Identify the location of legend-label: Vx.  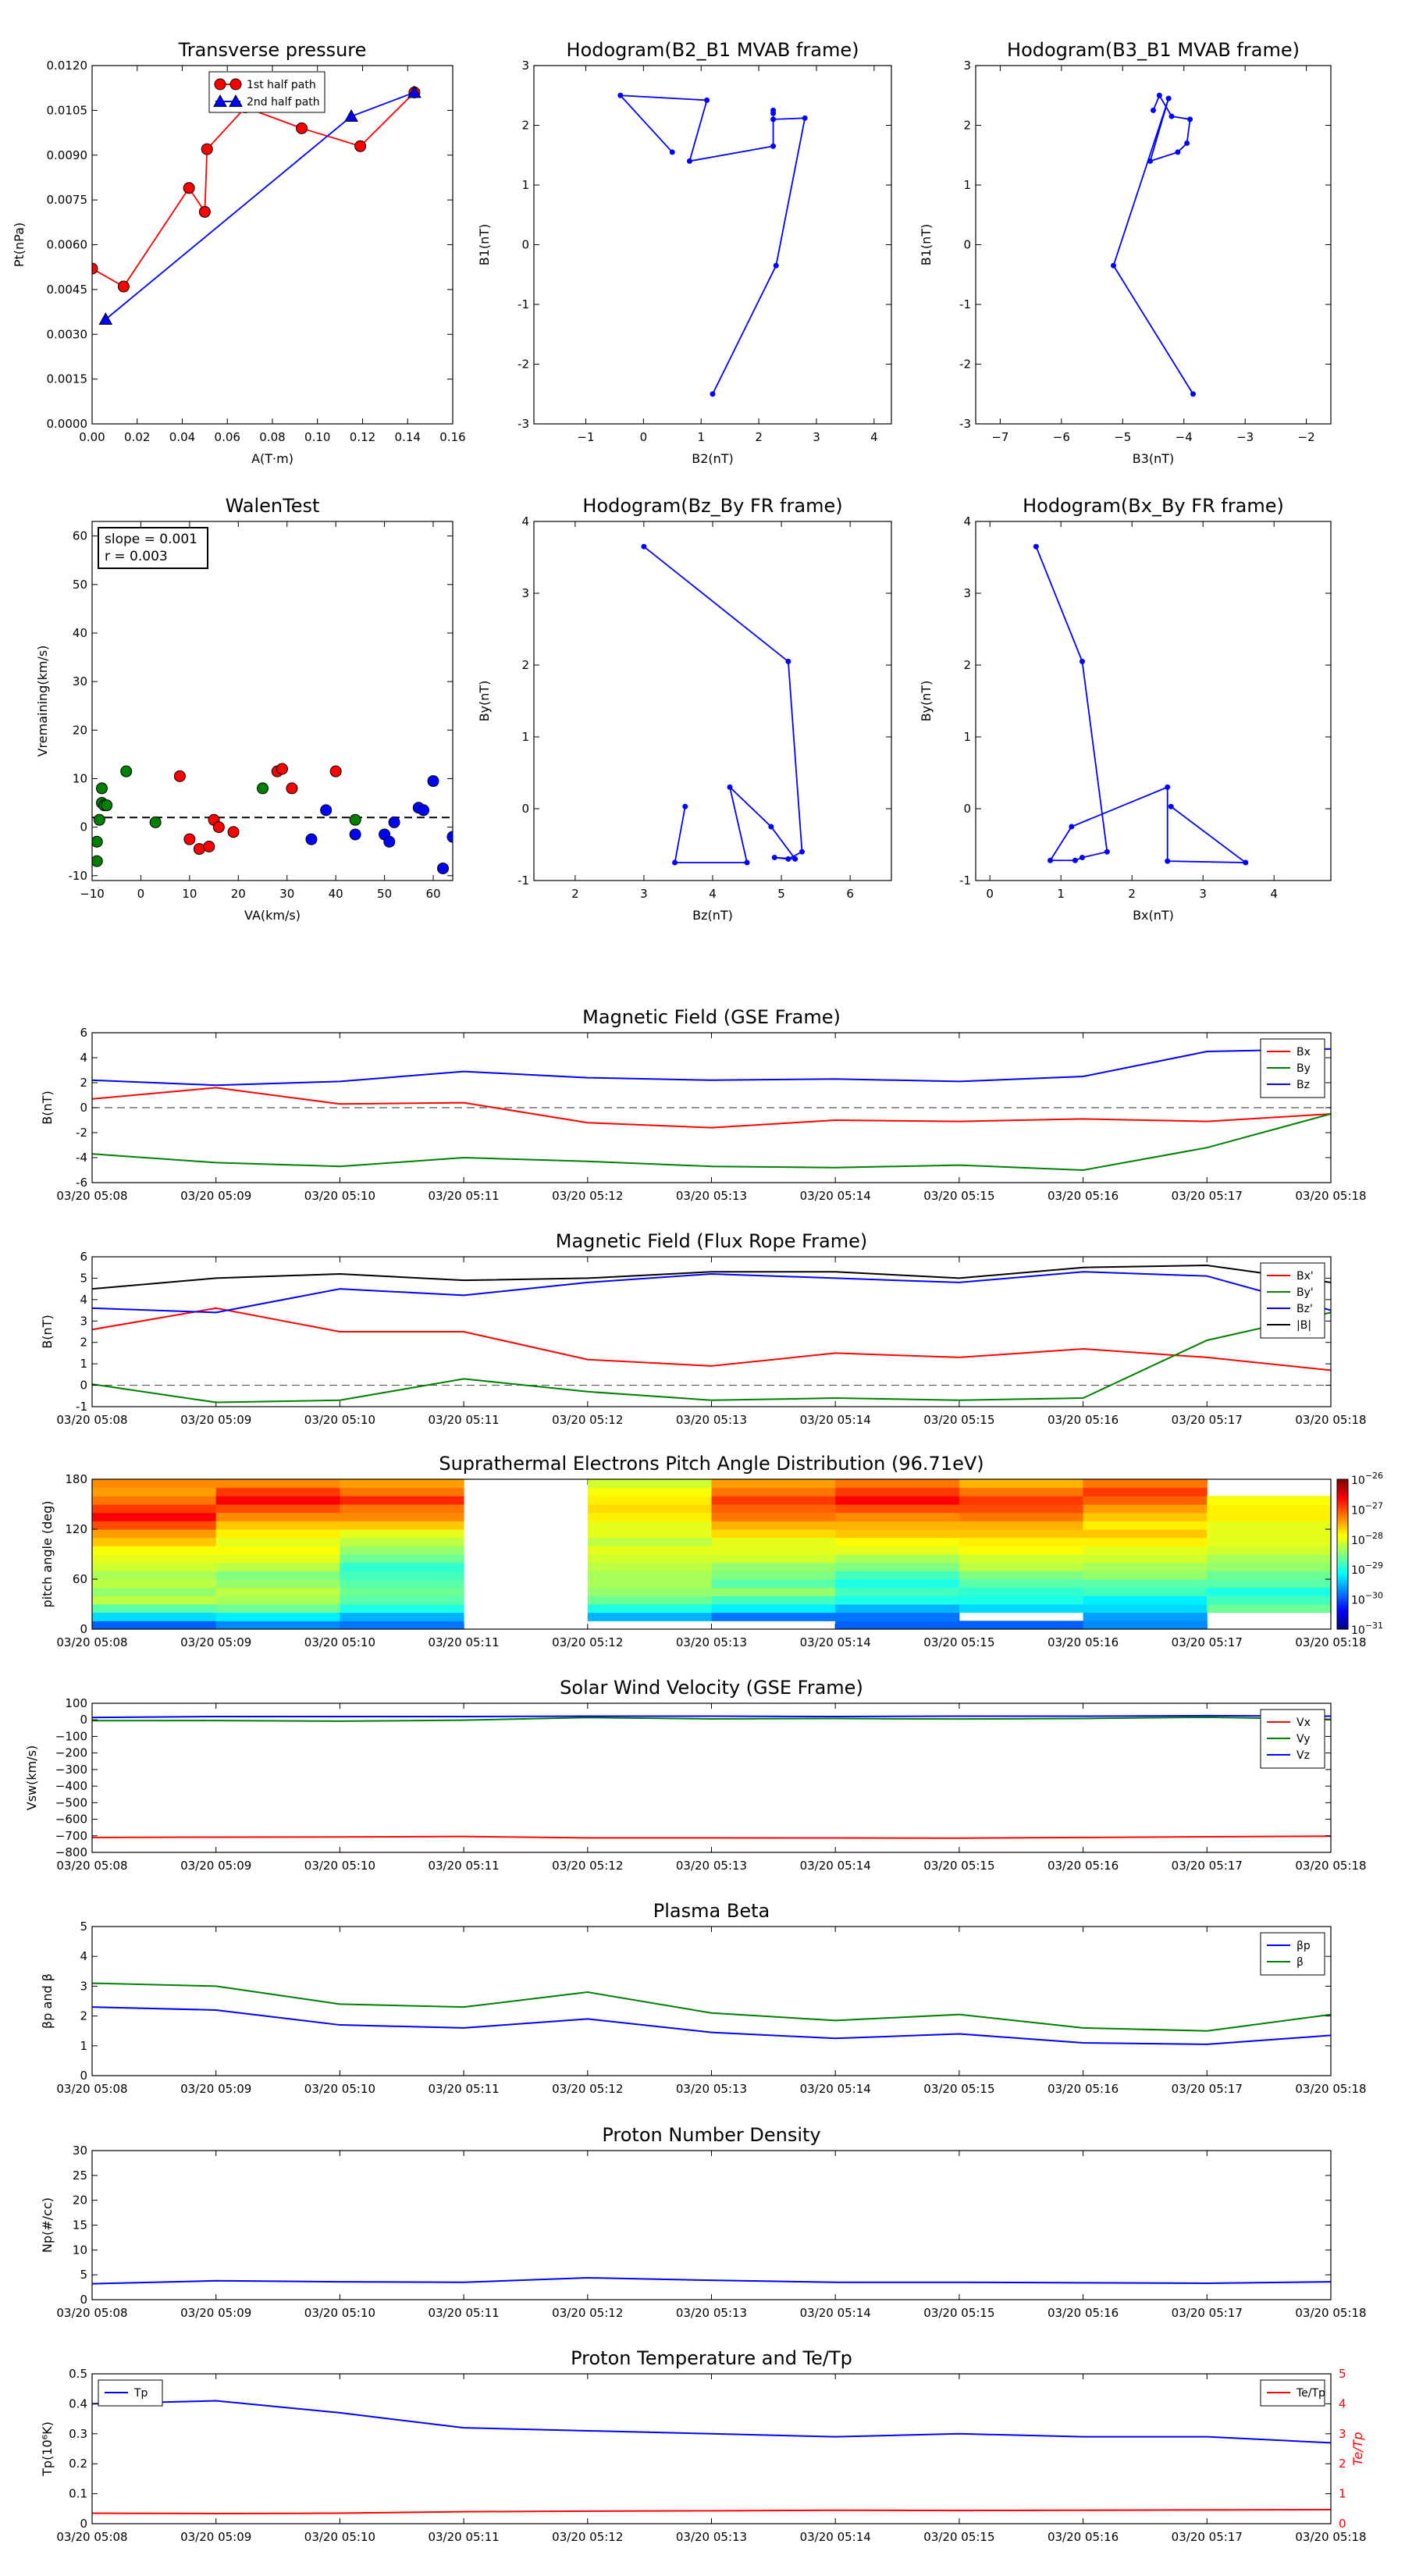
(1304, 1723).